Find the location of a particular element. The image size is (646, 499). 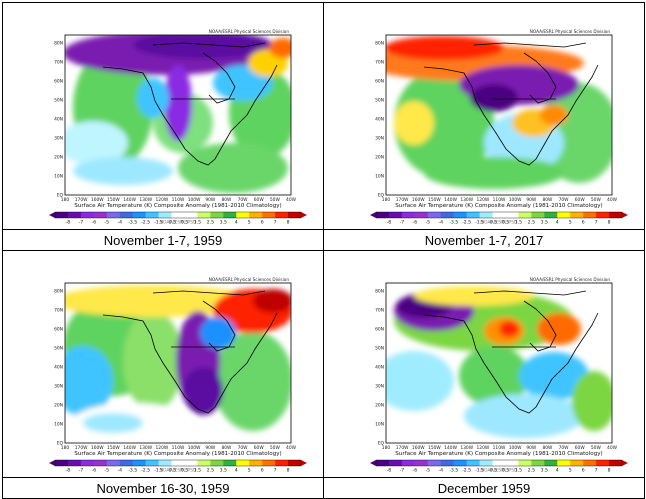

colorbar-tick-label: 2.5 is located at coordinates (210, 223).